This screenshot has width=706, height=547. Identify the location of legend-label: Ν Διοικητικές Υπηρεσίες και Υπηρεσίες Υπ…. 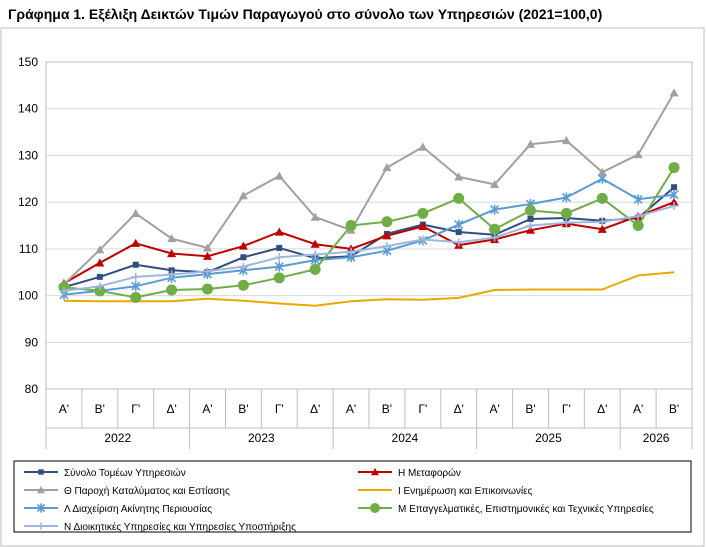
(180, 527).